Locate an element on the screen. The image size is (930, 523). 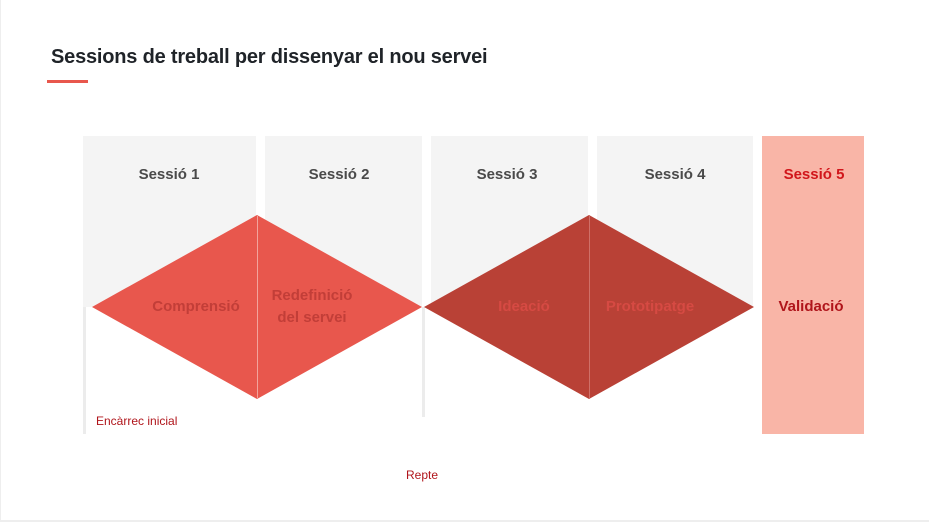
session-3-label: Sessió 3 is located at coordinates (507, 174).